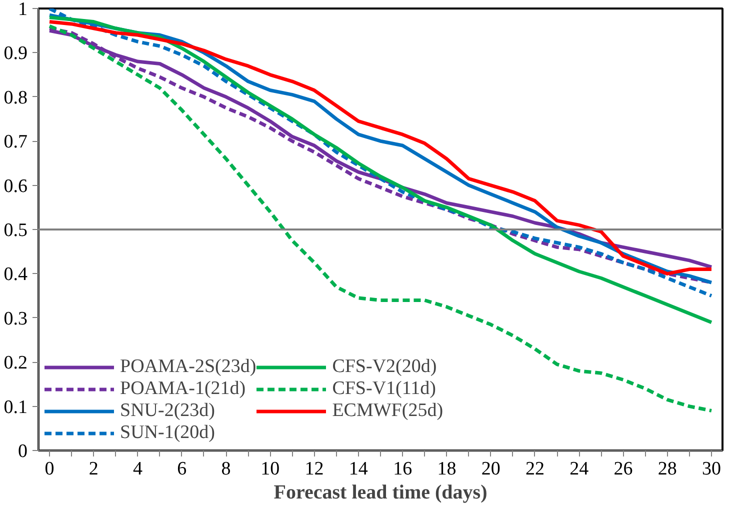 Image resolution: width=736 pixels, height=506 pixels. Describe the element at coordinates (16, 186) in the screenshot. I see `y-tick-label: 0.6` at that location.